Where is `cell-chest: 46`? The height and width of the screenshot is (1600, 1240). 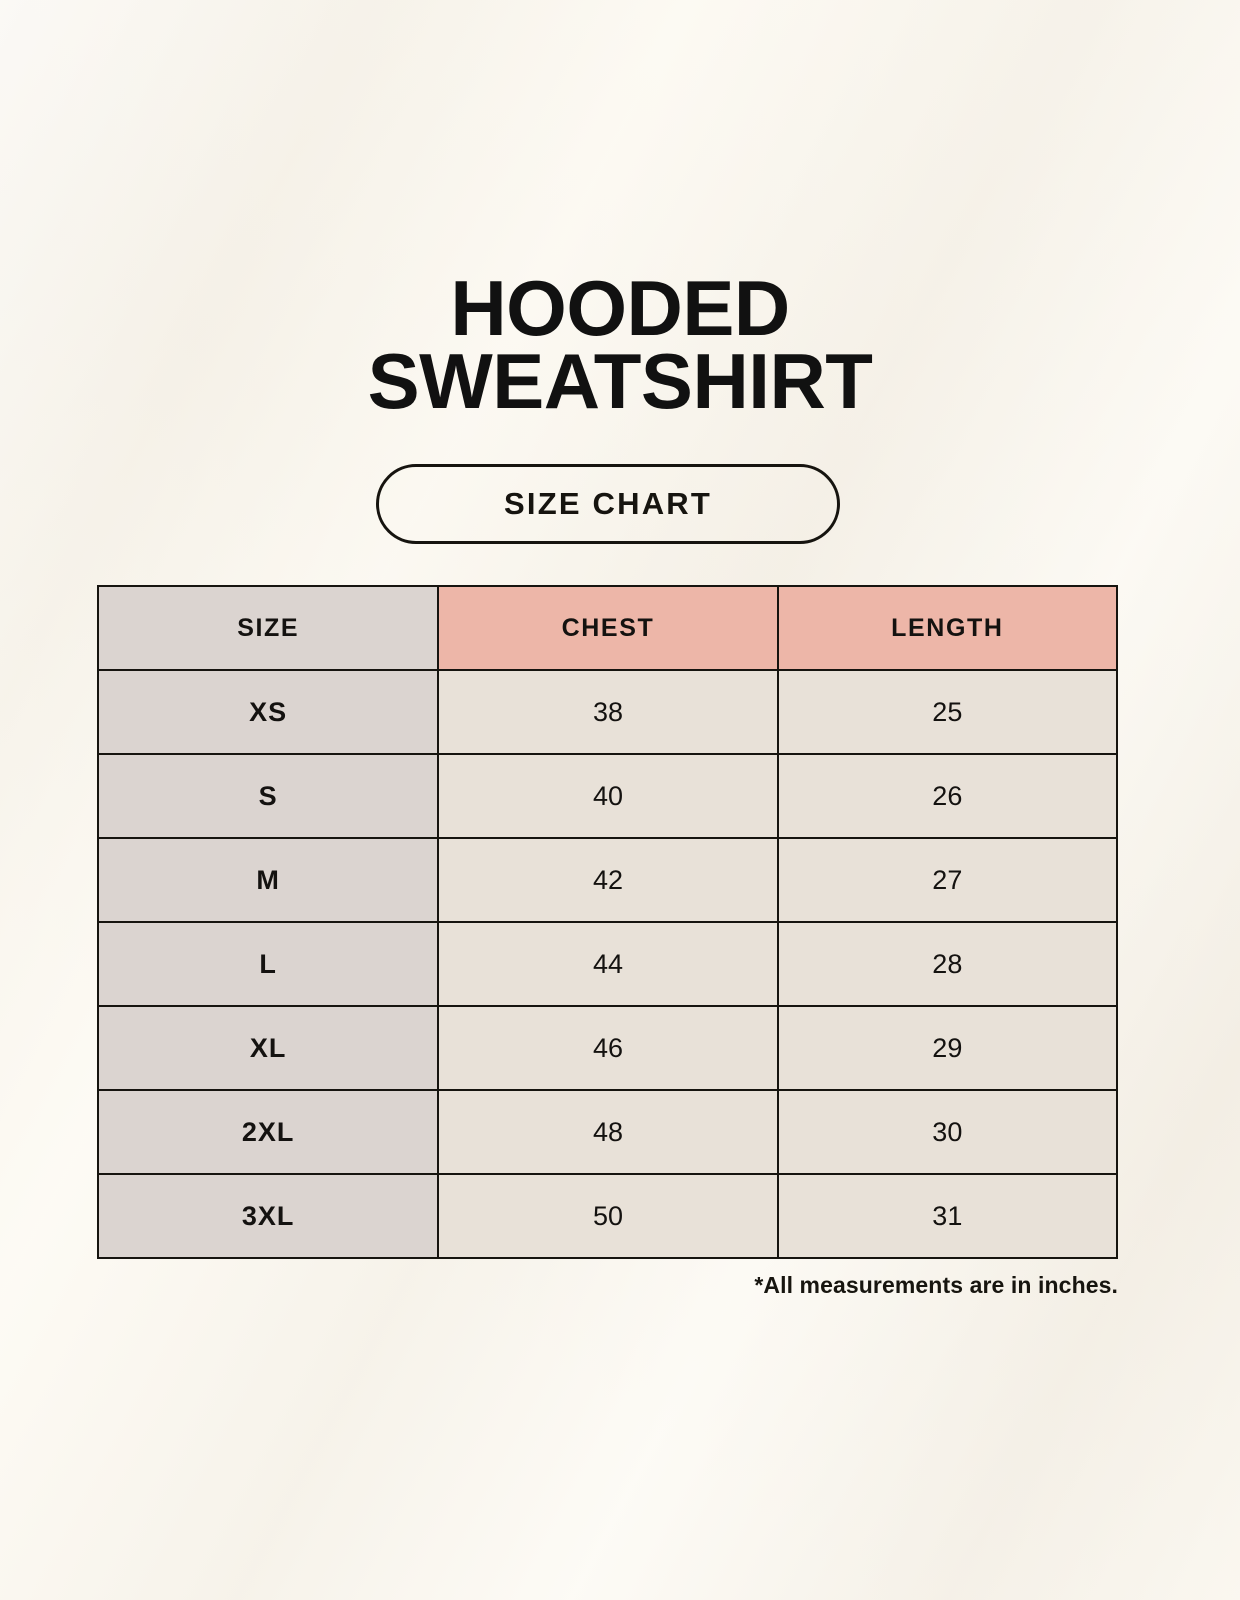 cell-chest: 46 is located at coordinates (608, 1048).